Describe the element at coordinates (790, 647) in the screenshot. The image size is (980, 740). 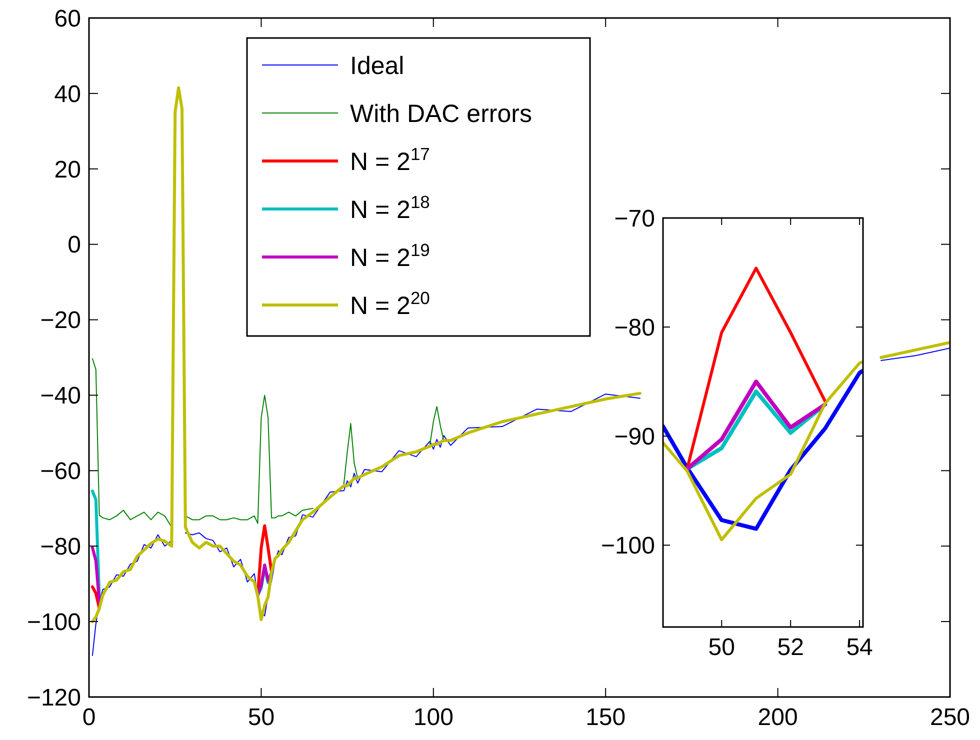
I see `x-tick-label: 52` at that location.